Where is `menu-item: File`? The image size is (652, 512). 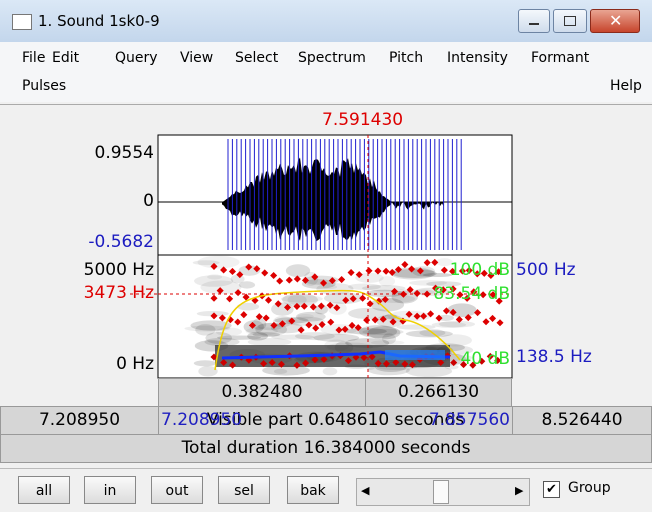
menu-item: File is located at coordinates (34, 58).